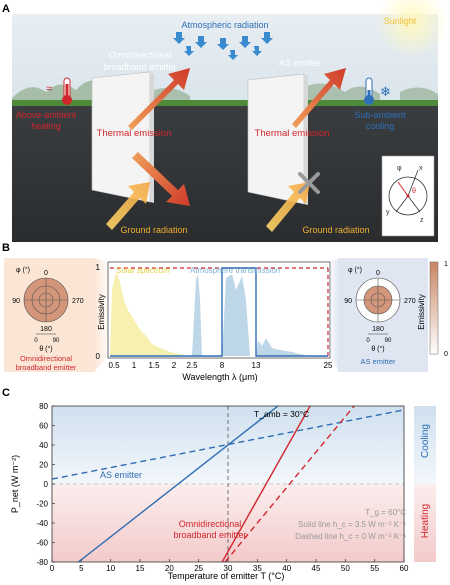  Describe the element at coordinates (46, 367) in the screenshot. I see `omni-box-label2: broadband emitter` at that location.